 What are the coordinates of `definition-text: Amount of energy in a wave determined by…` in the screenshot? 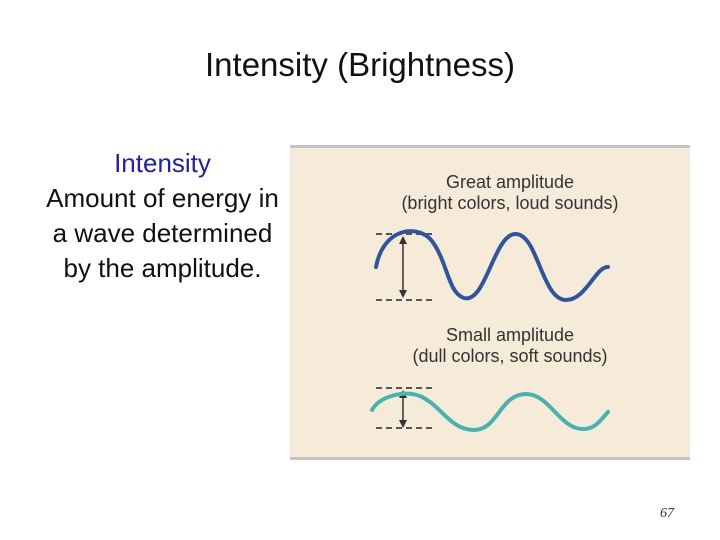 It's located at (162, 233).